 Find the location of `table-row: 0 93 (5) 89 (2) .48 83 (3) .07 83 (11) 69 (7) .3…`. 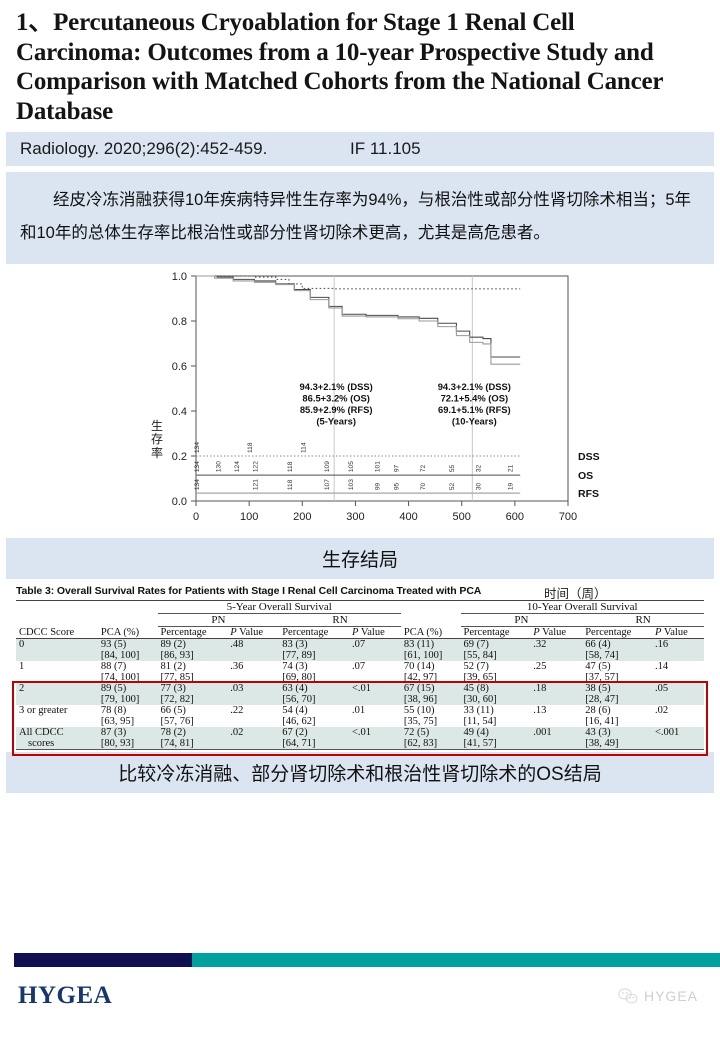

table-row: 0 93 (5) 89 (2) .48 83 (3) .07 83 (11) 69 (7) .3… is located at coordinates (360, 644).